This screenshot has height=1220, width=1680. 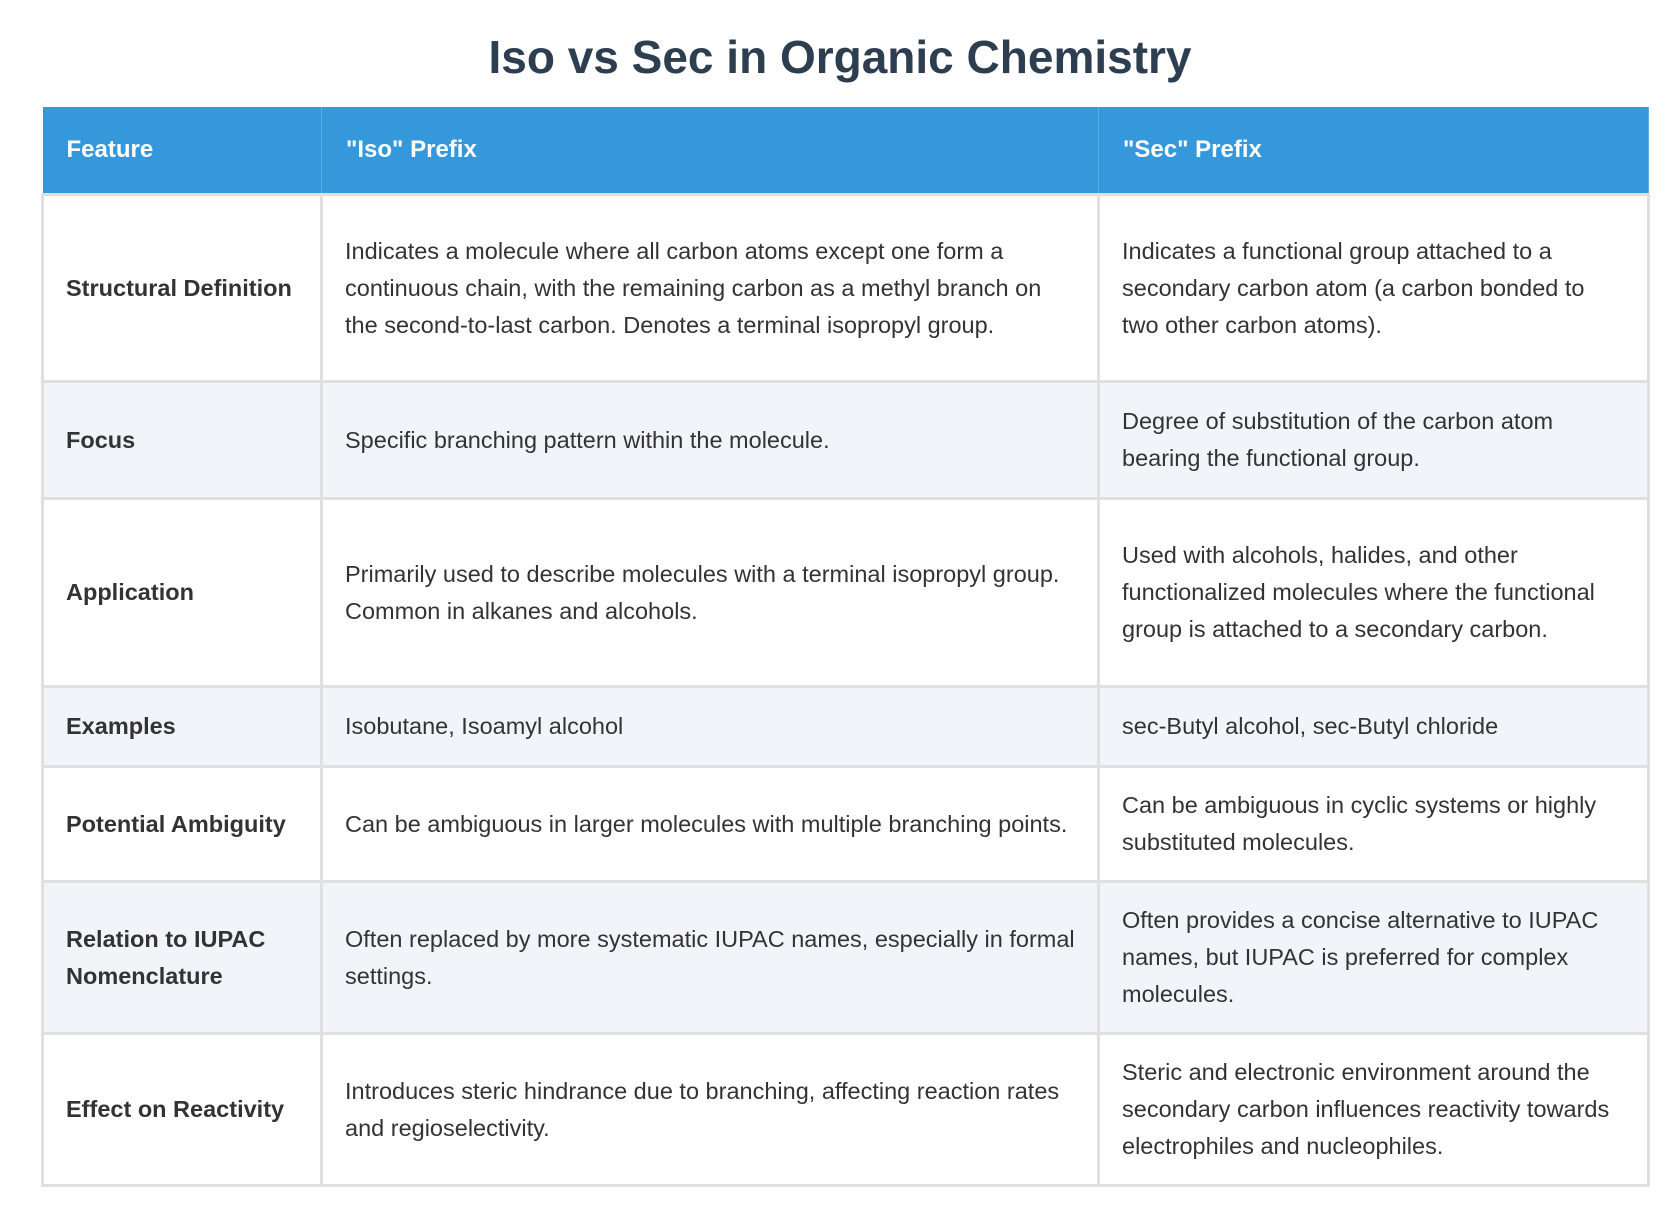 I want to click on table-header-row: Feature "Iso" Prefix "Sec" Prefix, so click(x=845, y=151).